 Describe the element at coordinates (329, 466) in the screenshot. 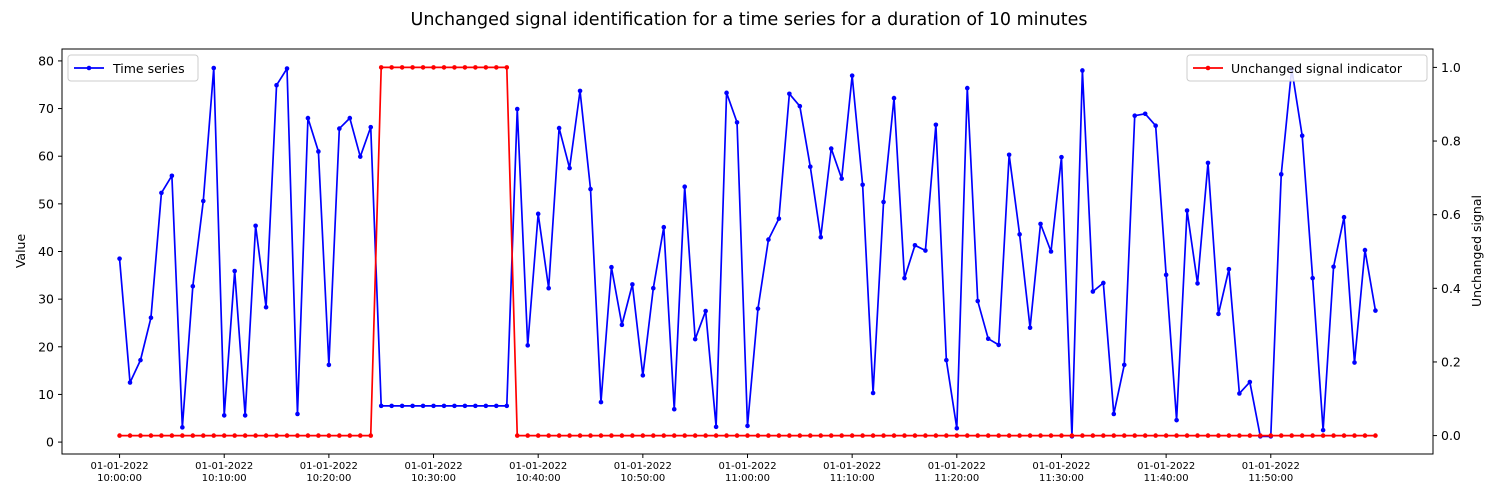

I see `x-tick-date-2: 01-01-2022` at that location.